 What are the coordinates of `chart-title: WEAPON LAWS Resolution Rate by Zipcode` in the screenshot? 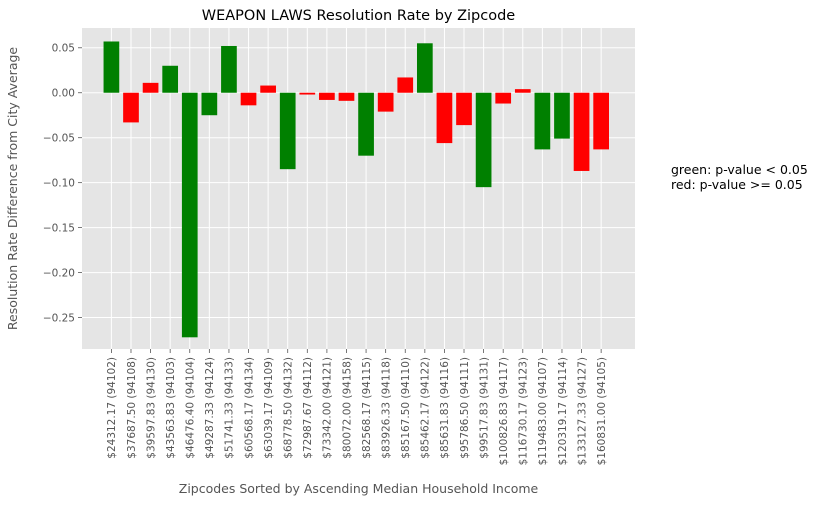 It's located at (359, 16).